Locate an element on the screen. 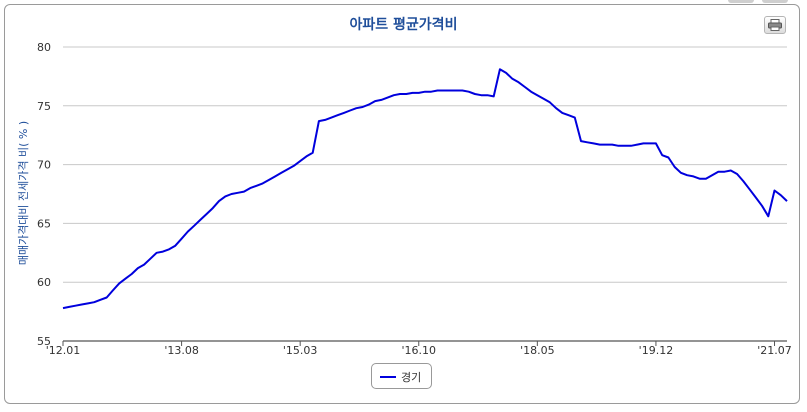 The image size is (807, 412). y-tick-label: 65 is located at coordinates (44, 223).